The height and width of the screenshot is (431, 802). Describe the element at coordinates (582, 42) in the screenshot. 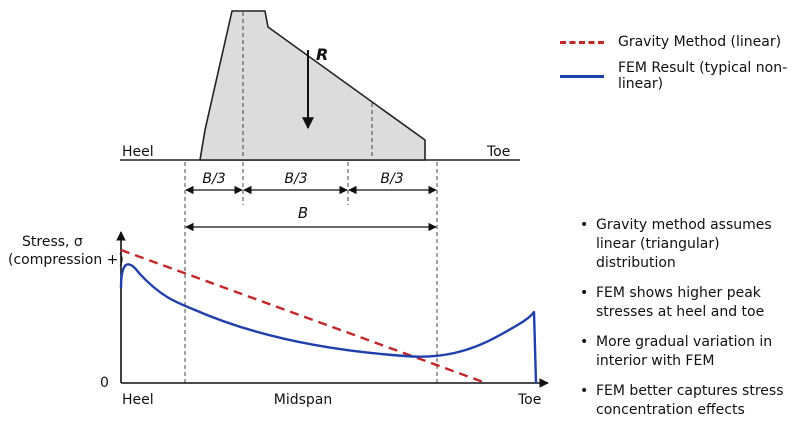

I see `legend-swatch-dashed` at that location.